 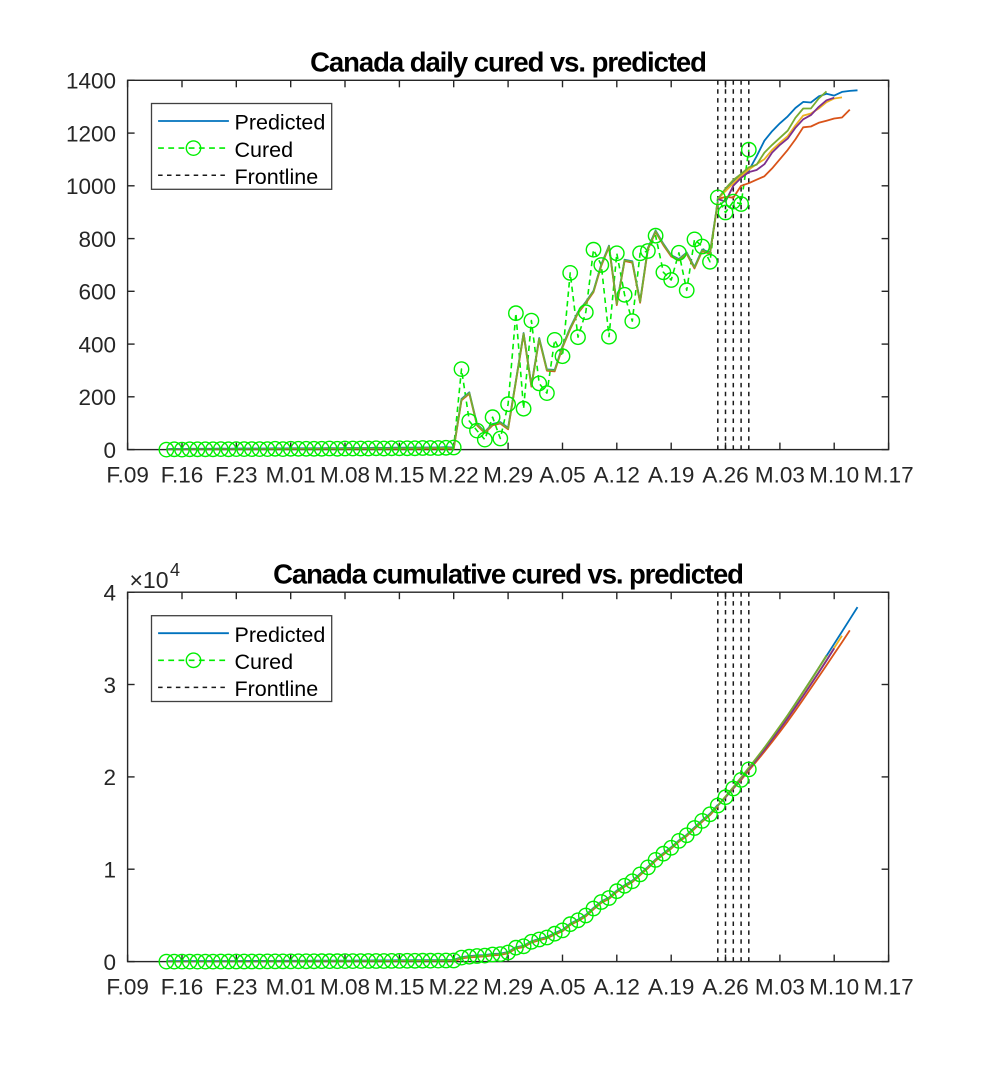 I want to click on svg-text: 1, so click(x=109, y=870).